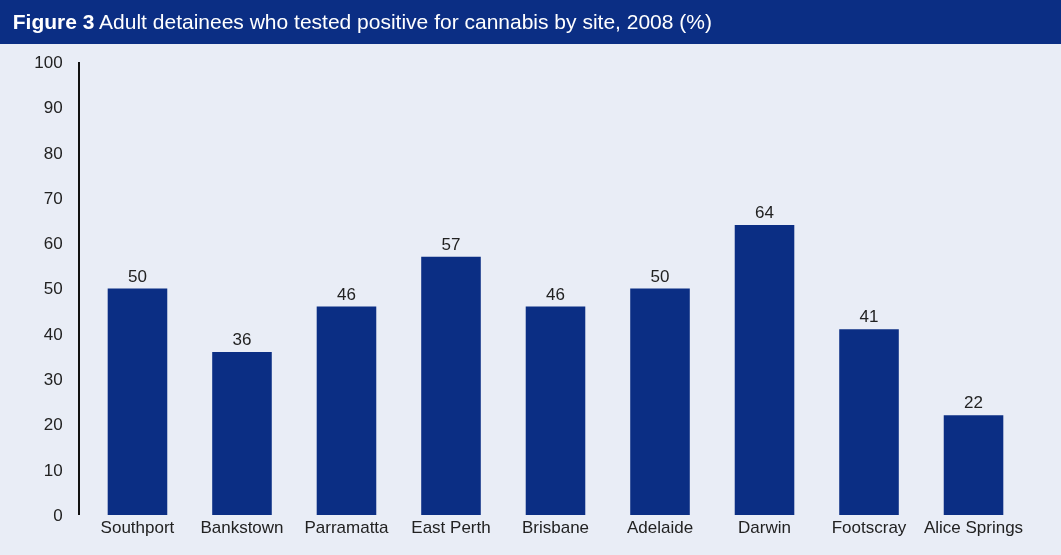 The height and width of the screenshot is (555, 1061). I want to click on y-tick-label: 100, so click(48, 62).